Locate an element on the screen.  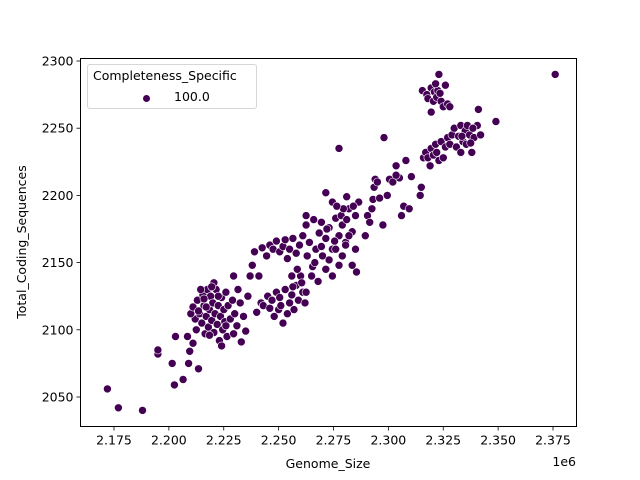
x-tick-label: 2.250 is located at coordinates (279, 440).